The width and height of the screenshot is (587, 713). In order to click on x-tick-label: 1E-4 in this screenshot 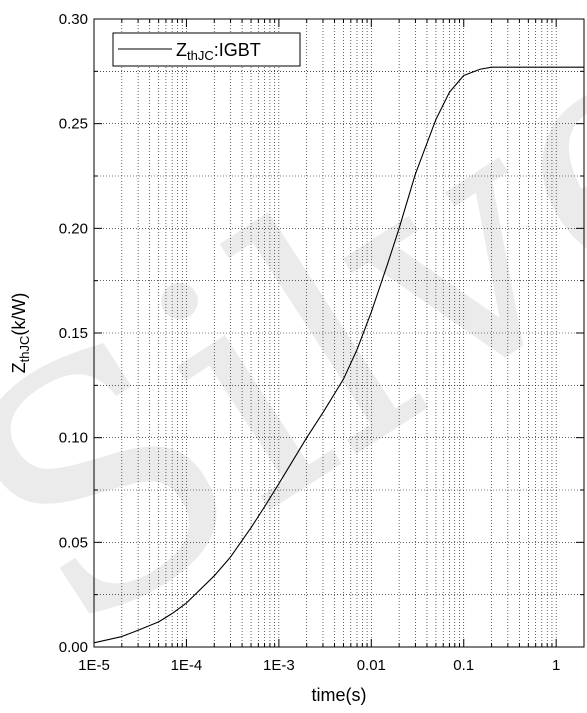, I will do `click(187, 665)`.